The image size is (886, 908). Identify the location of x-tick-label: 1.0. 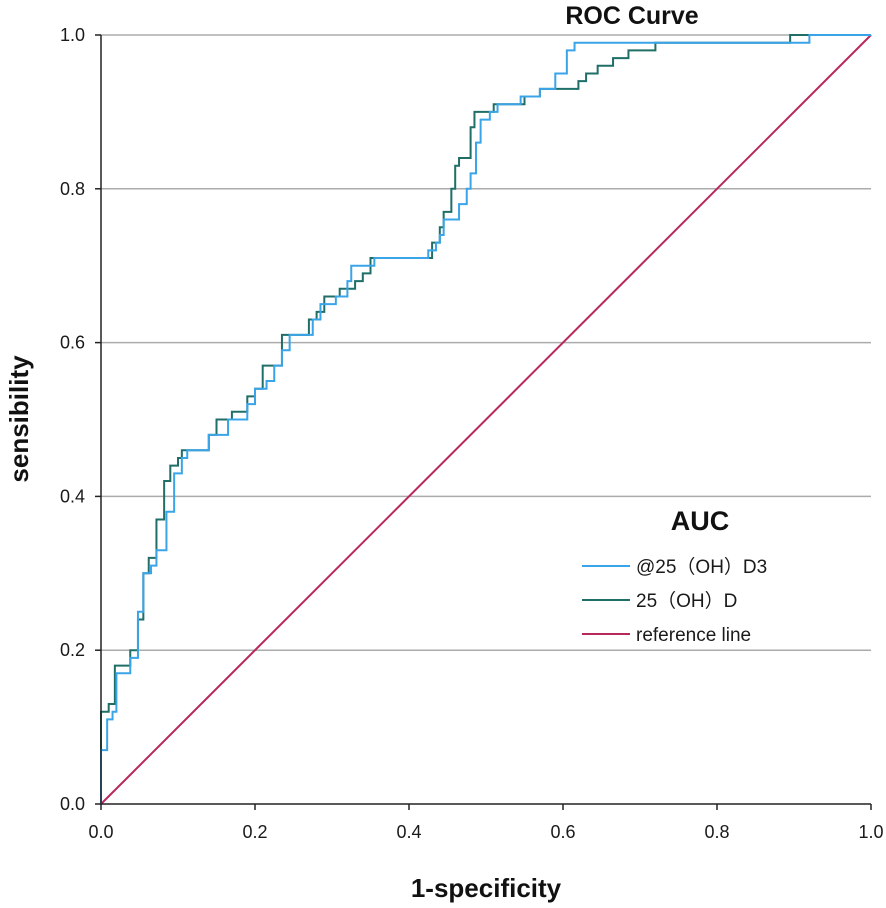
(870, 832).